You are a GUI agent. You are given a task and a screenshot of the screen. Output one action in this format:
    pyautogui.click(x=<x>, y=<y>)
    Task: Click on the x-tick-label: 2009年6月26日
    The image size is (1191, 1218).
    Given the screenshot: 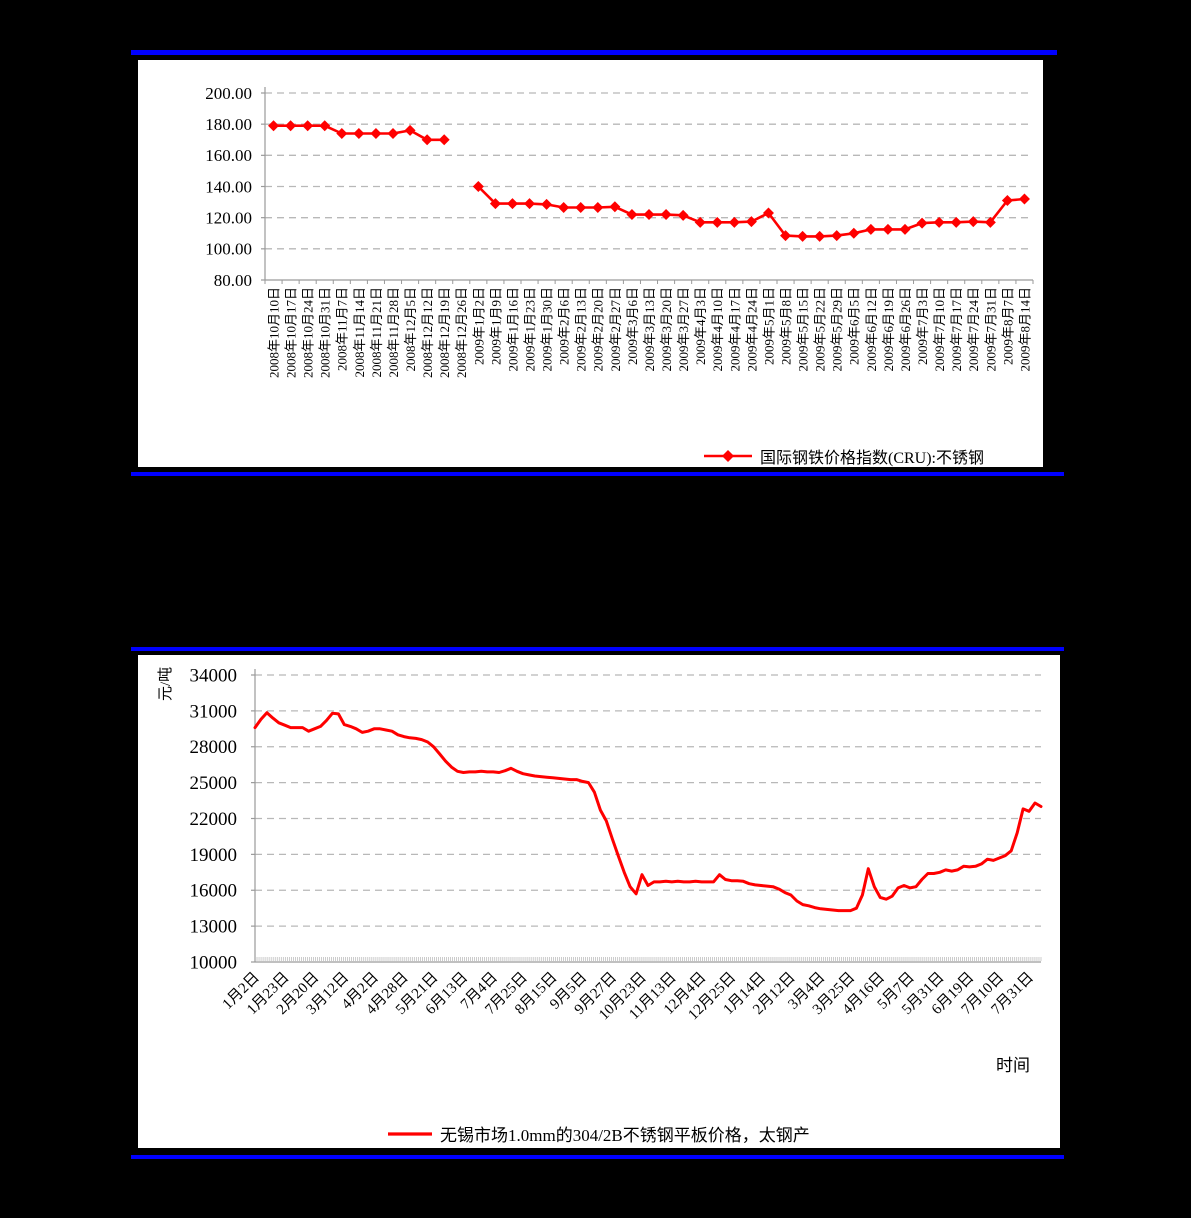 What is the action you would take?
    pyautogui.click(x=905, y=329)
    